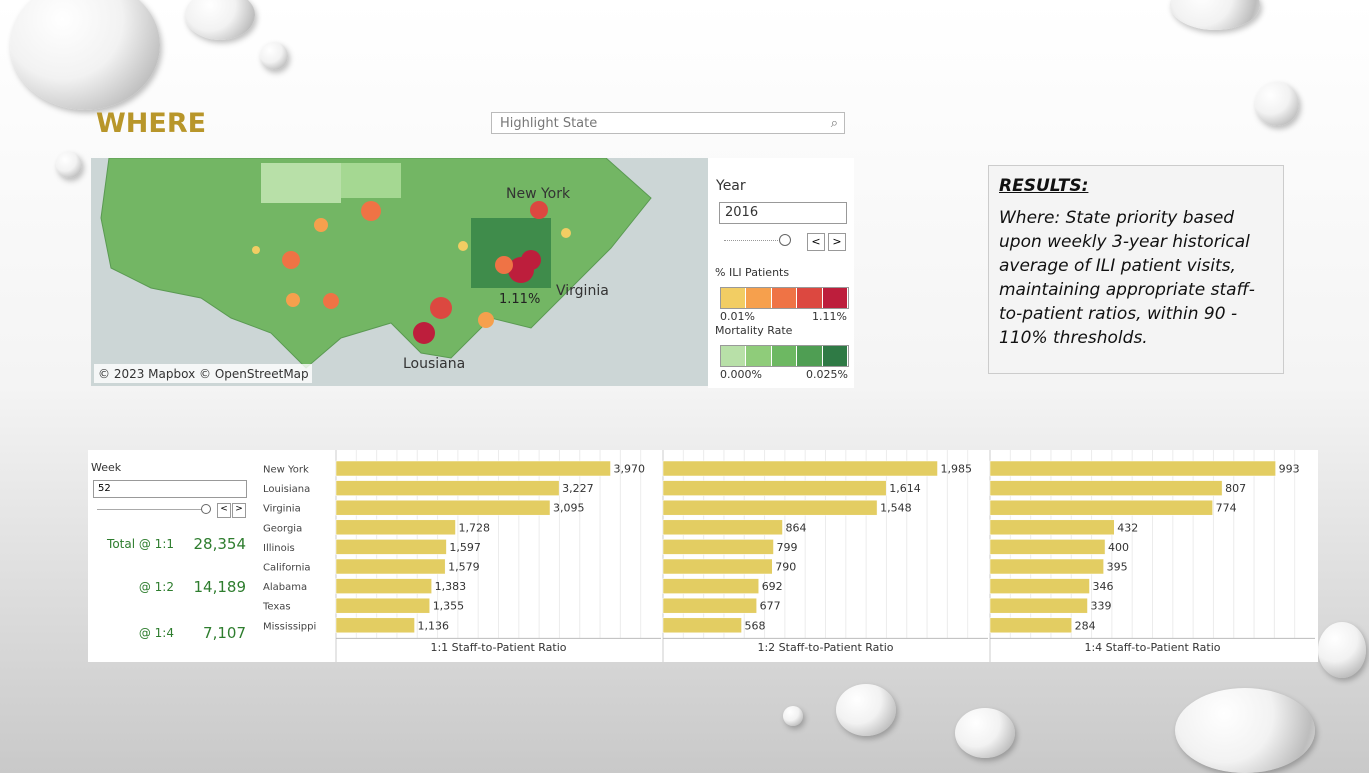 The image size is (1369, 773). Describe the element at coordinates (156, 633) in the screenshot. I see `total-label: @ 1:4` at that location.